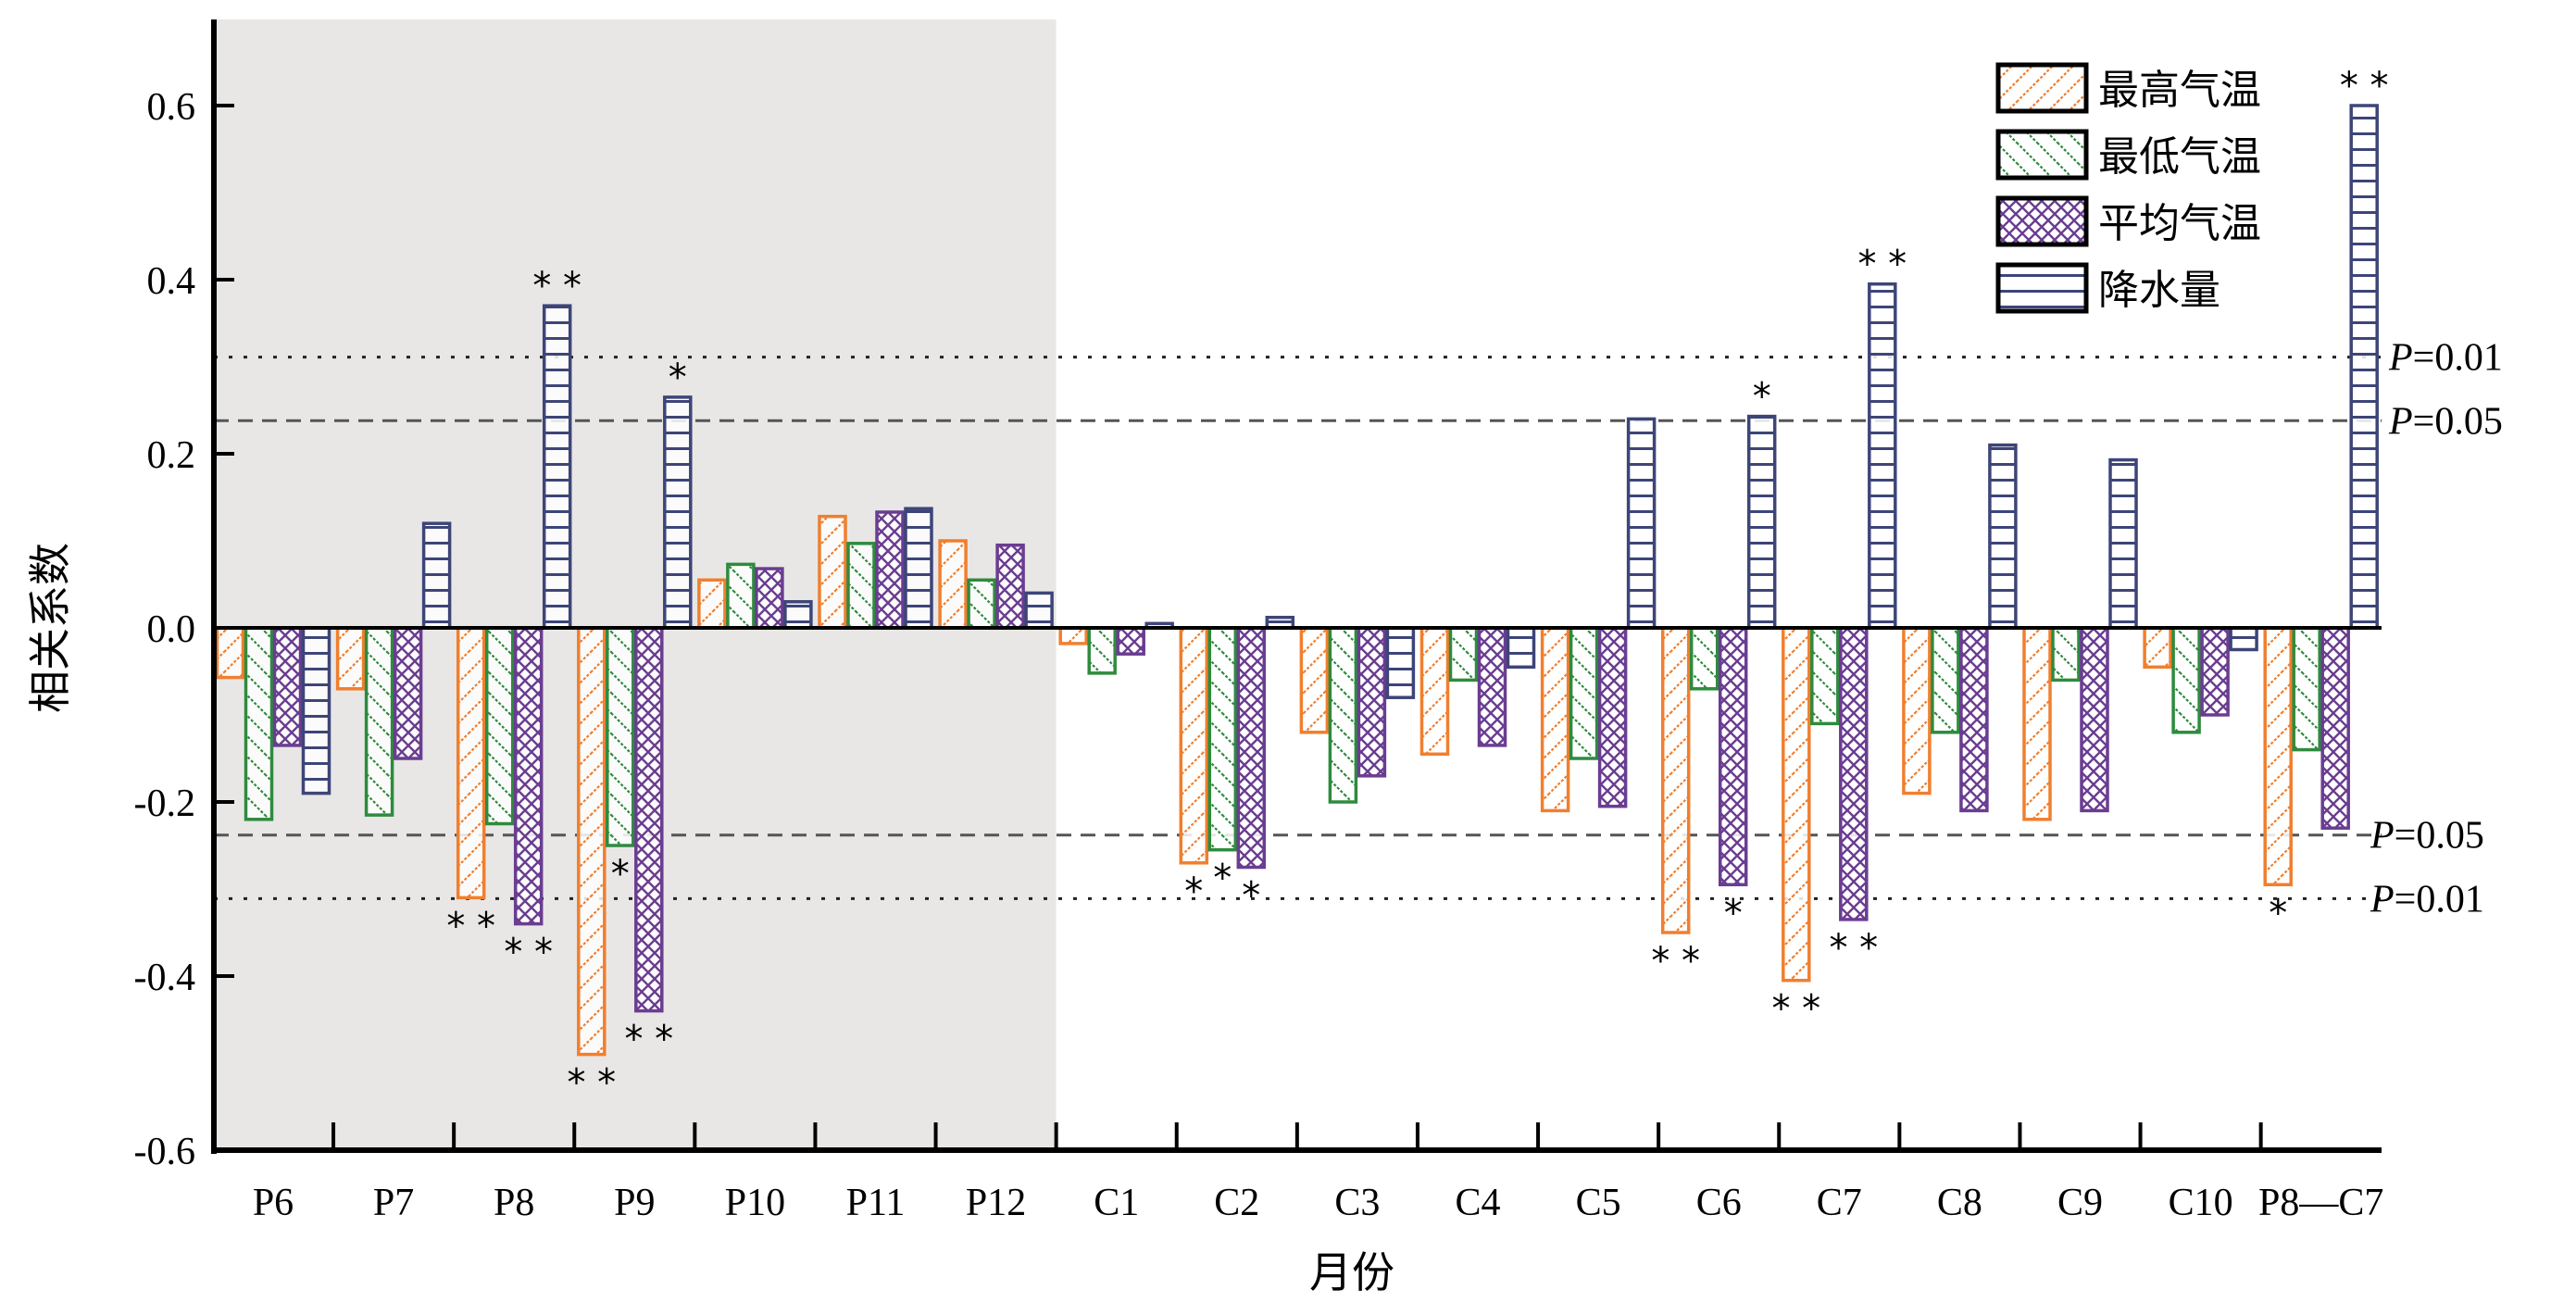 The height and width of the screenshot is (1315, 2576). What do you see at coordinates (2364, 367) in the screenshot?
I see `bar-P8—C7-series-3` at bounding box center [2364, 367].